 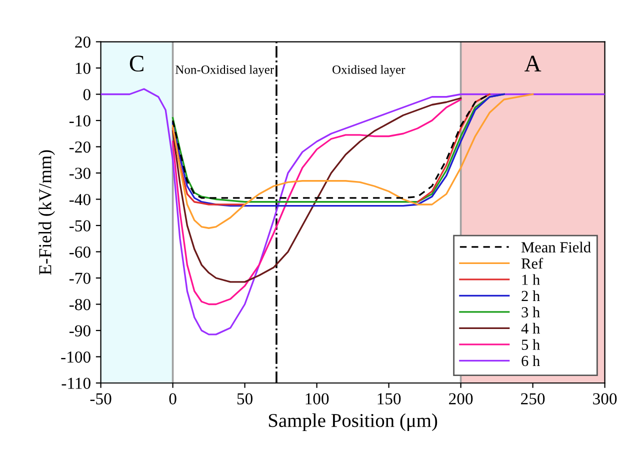 I want to click on y-tick-label: -20, so click(x=79, y=147).